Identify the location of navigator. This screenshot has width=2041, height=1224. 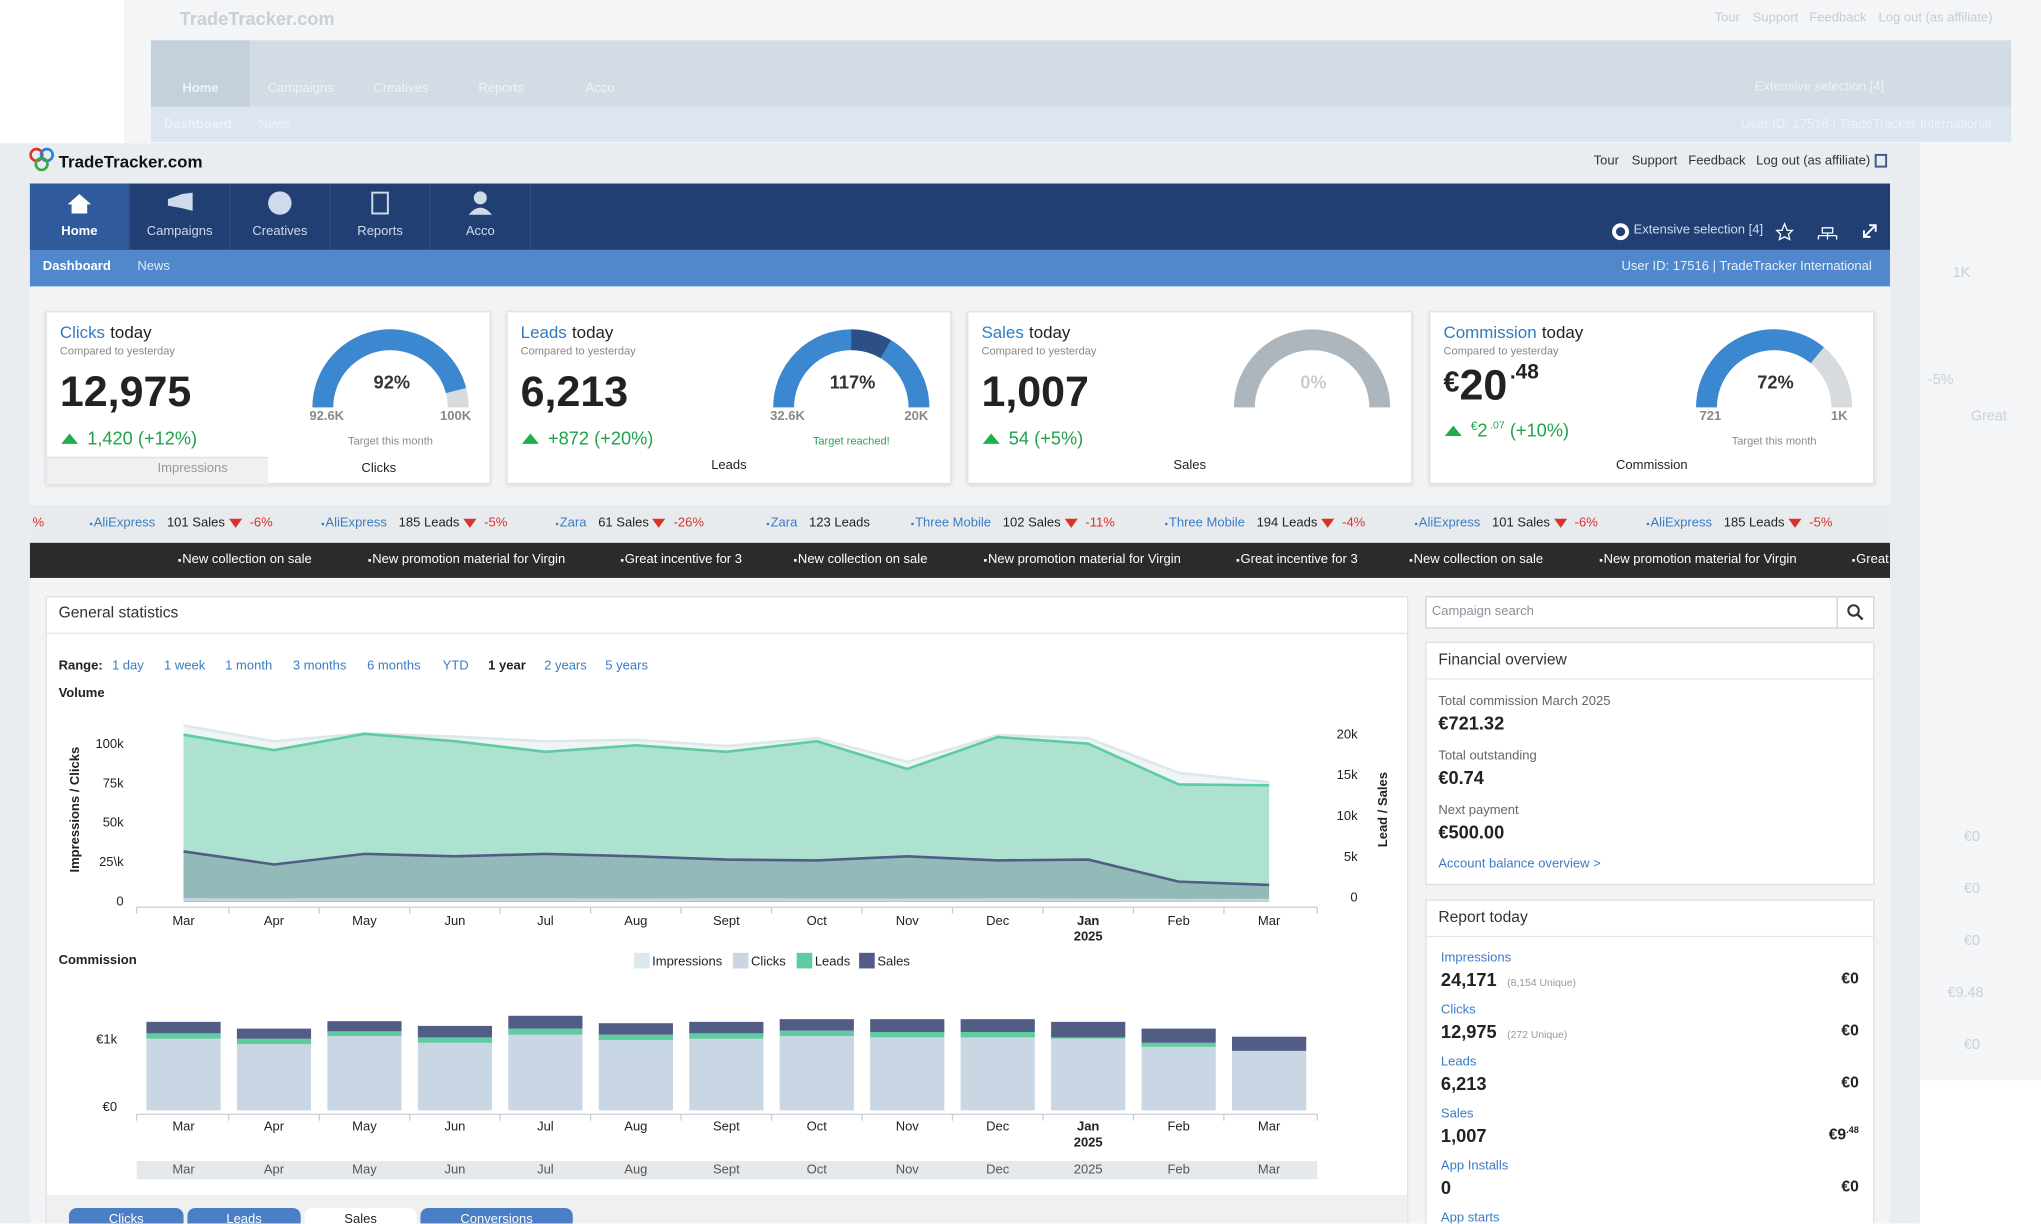
(727, 1170).